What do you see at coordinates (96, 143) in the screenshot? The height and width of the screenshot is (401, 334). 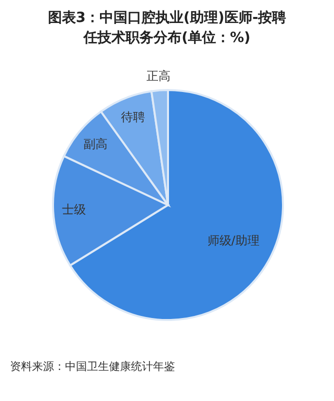 I see `slice-label: 副高` at bounding box center [96, 143].